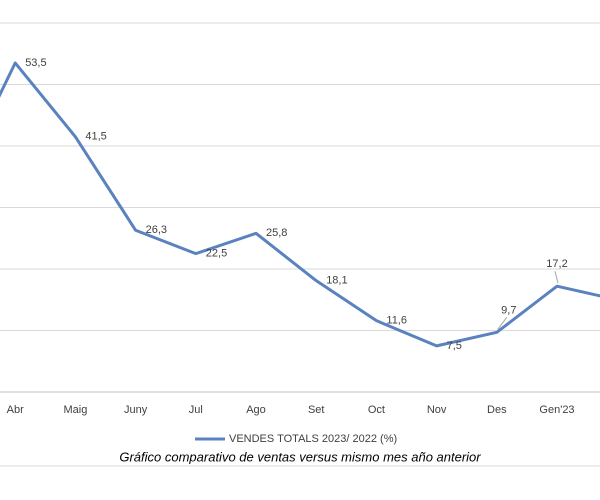  What do you see at coordinates (556, 264) in the screenshot?
I see `data-label: 17,2` at bounding box center [556, 264].